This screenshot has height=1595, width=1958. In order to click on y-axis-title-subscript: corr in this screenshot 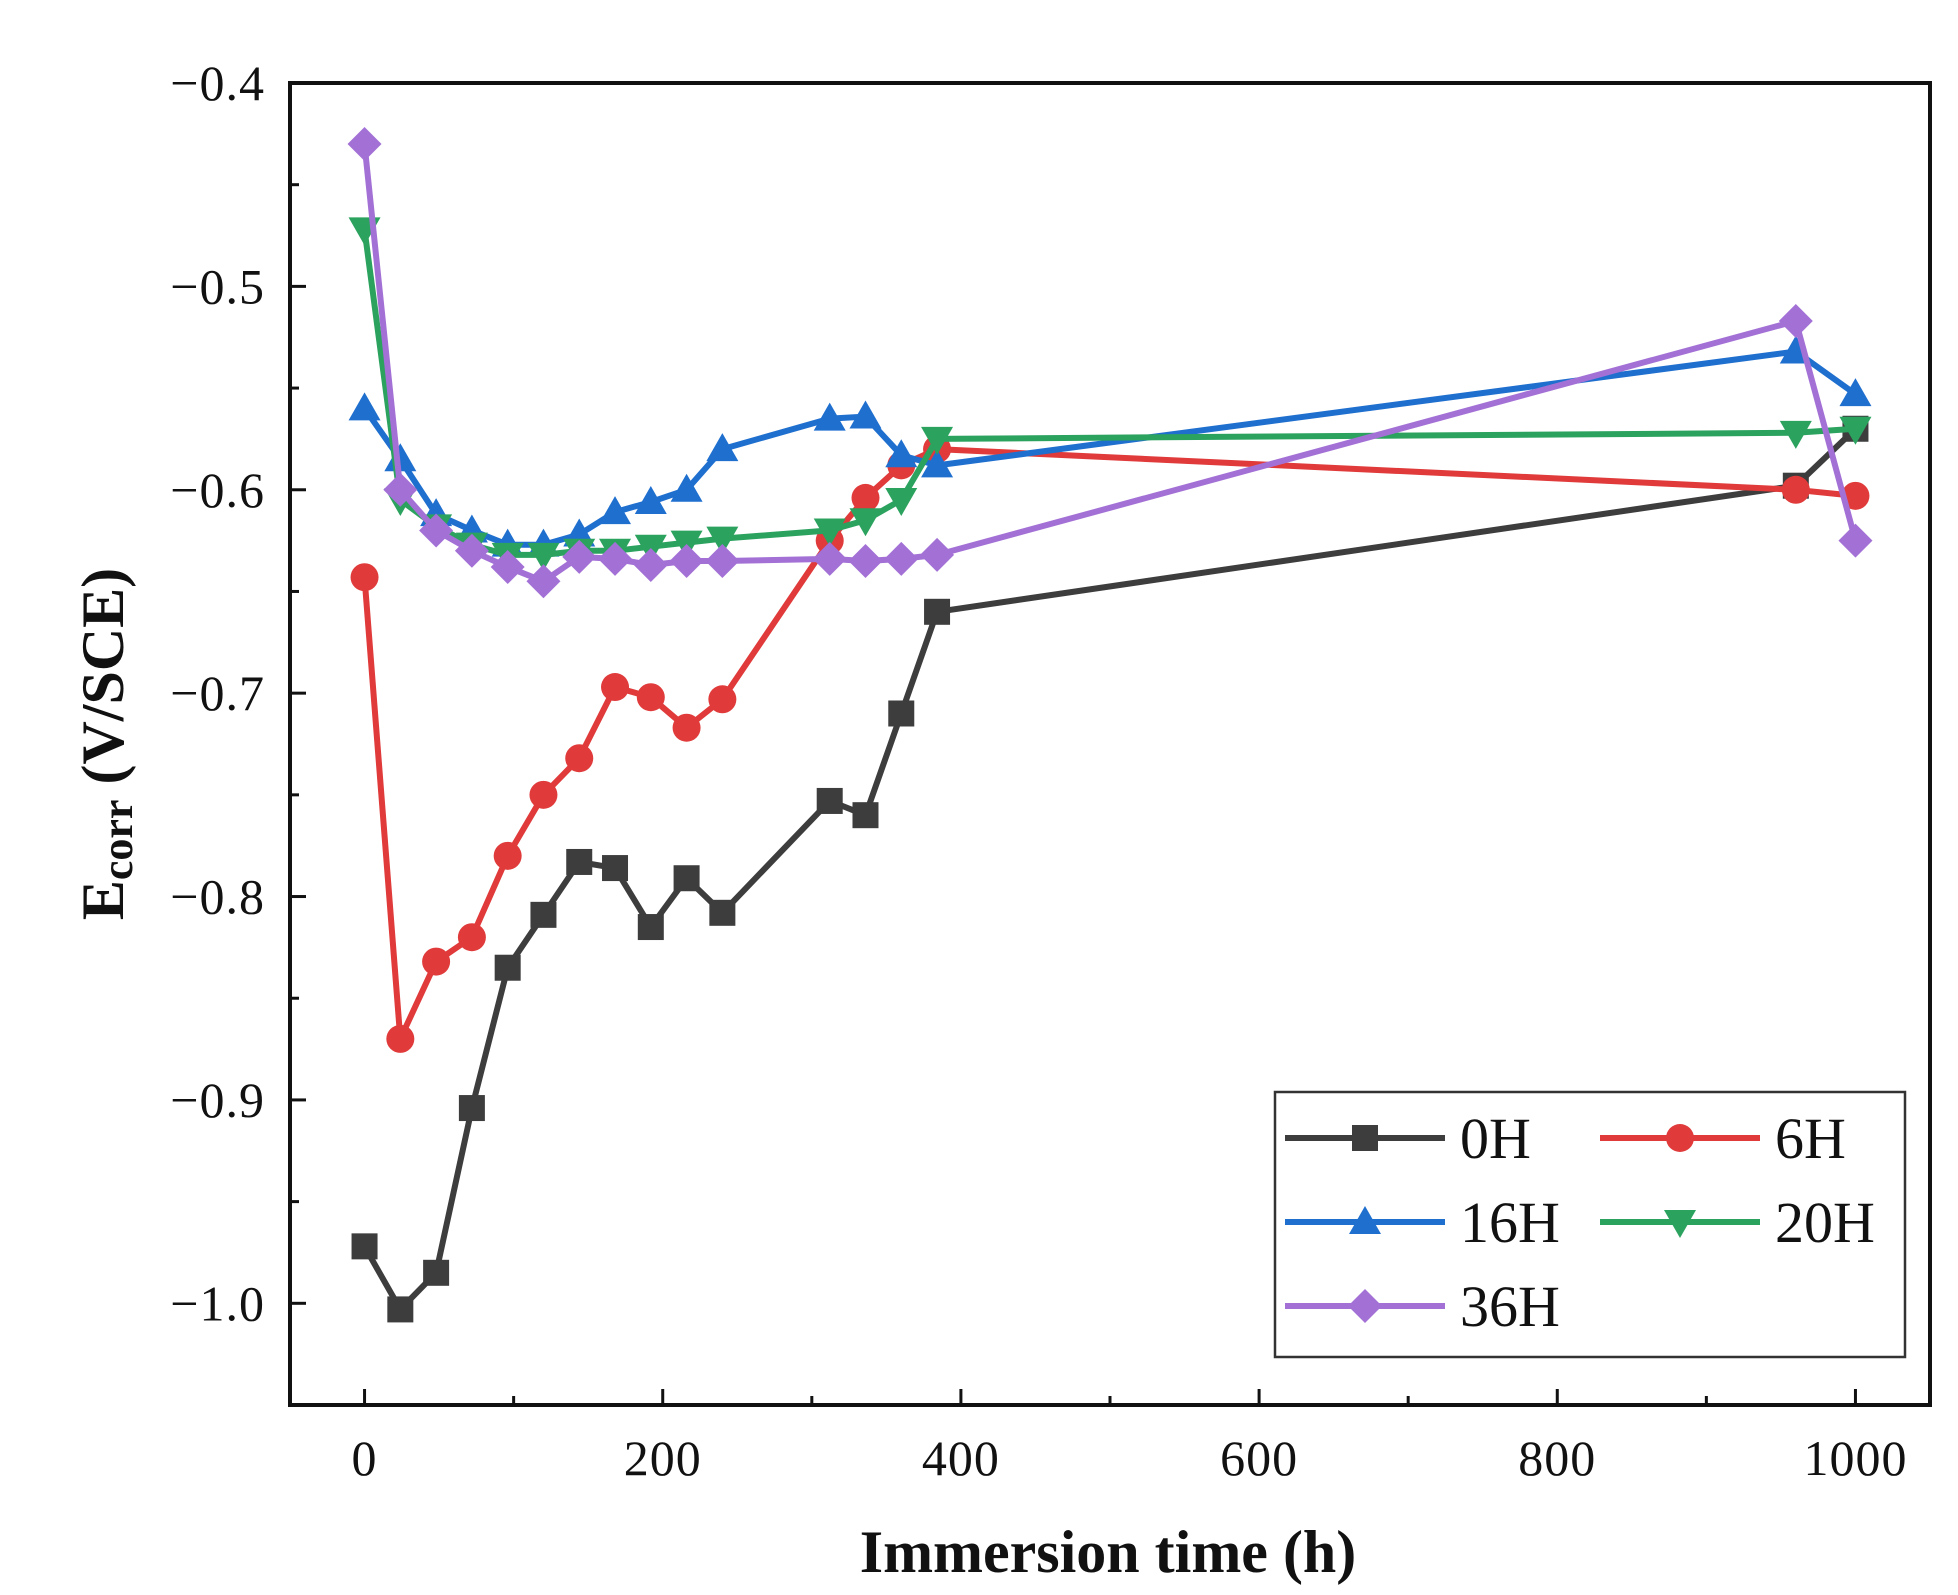, I will do `click(117, 840)`.